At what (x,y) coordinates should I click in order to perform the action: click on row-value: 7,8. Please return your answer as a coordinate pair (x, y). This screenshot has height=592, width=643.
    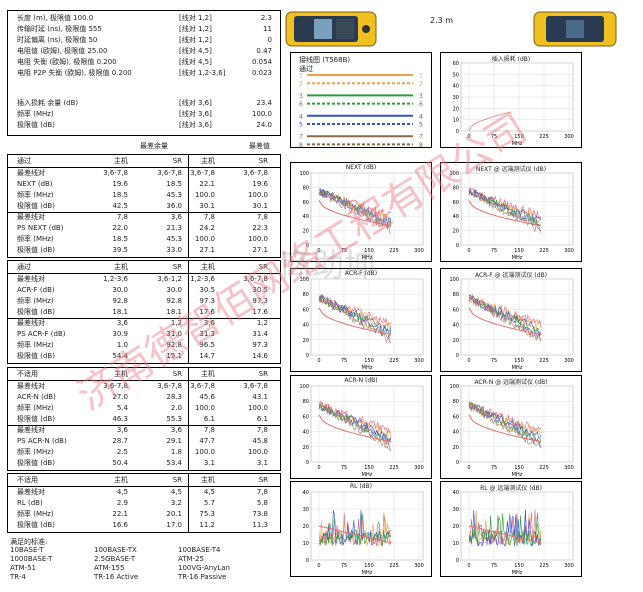
    Looking at the image, I should click on (262, 492).